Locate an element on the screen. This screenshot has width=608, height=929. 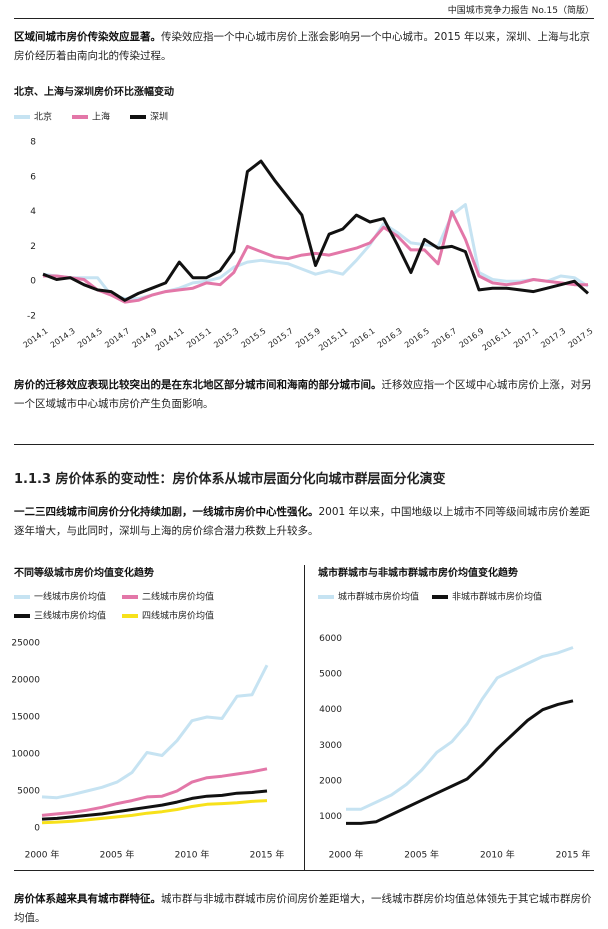
lead: 一二三四线城市间房价分化持续加剧，一线城市房价中心性强化。 is located at coordinates (166, 512).